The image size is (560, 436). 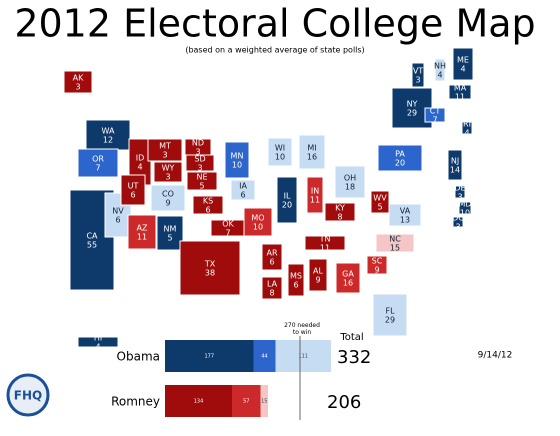 I want to click on state-abbr: PA, so click(x=400, y=154).